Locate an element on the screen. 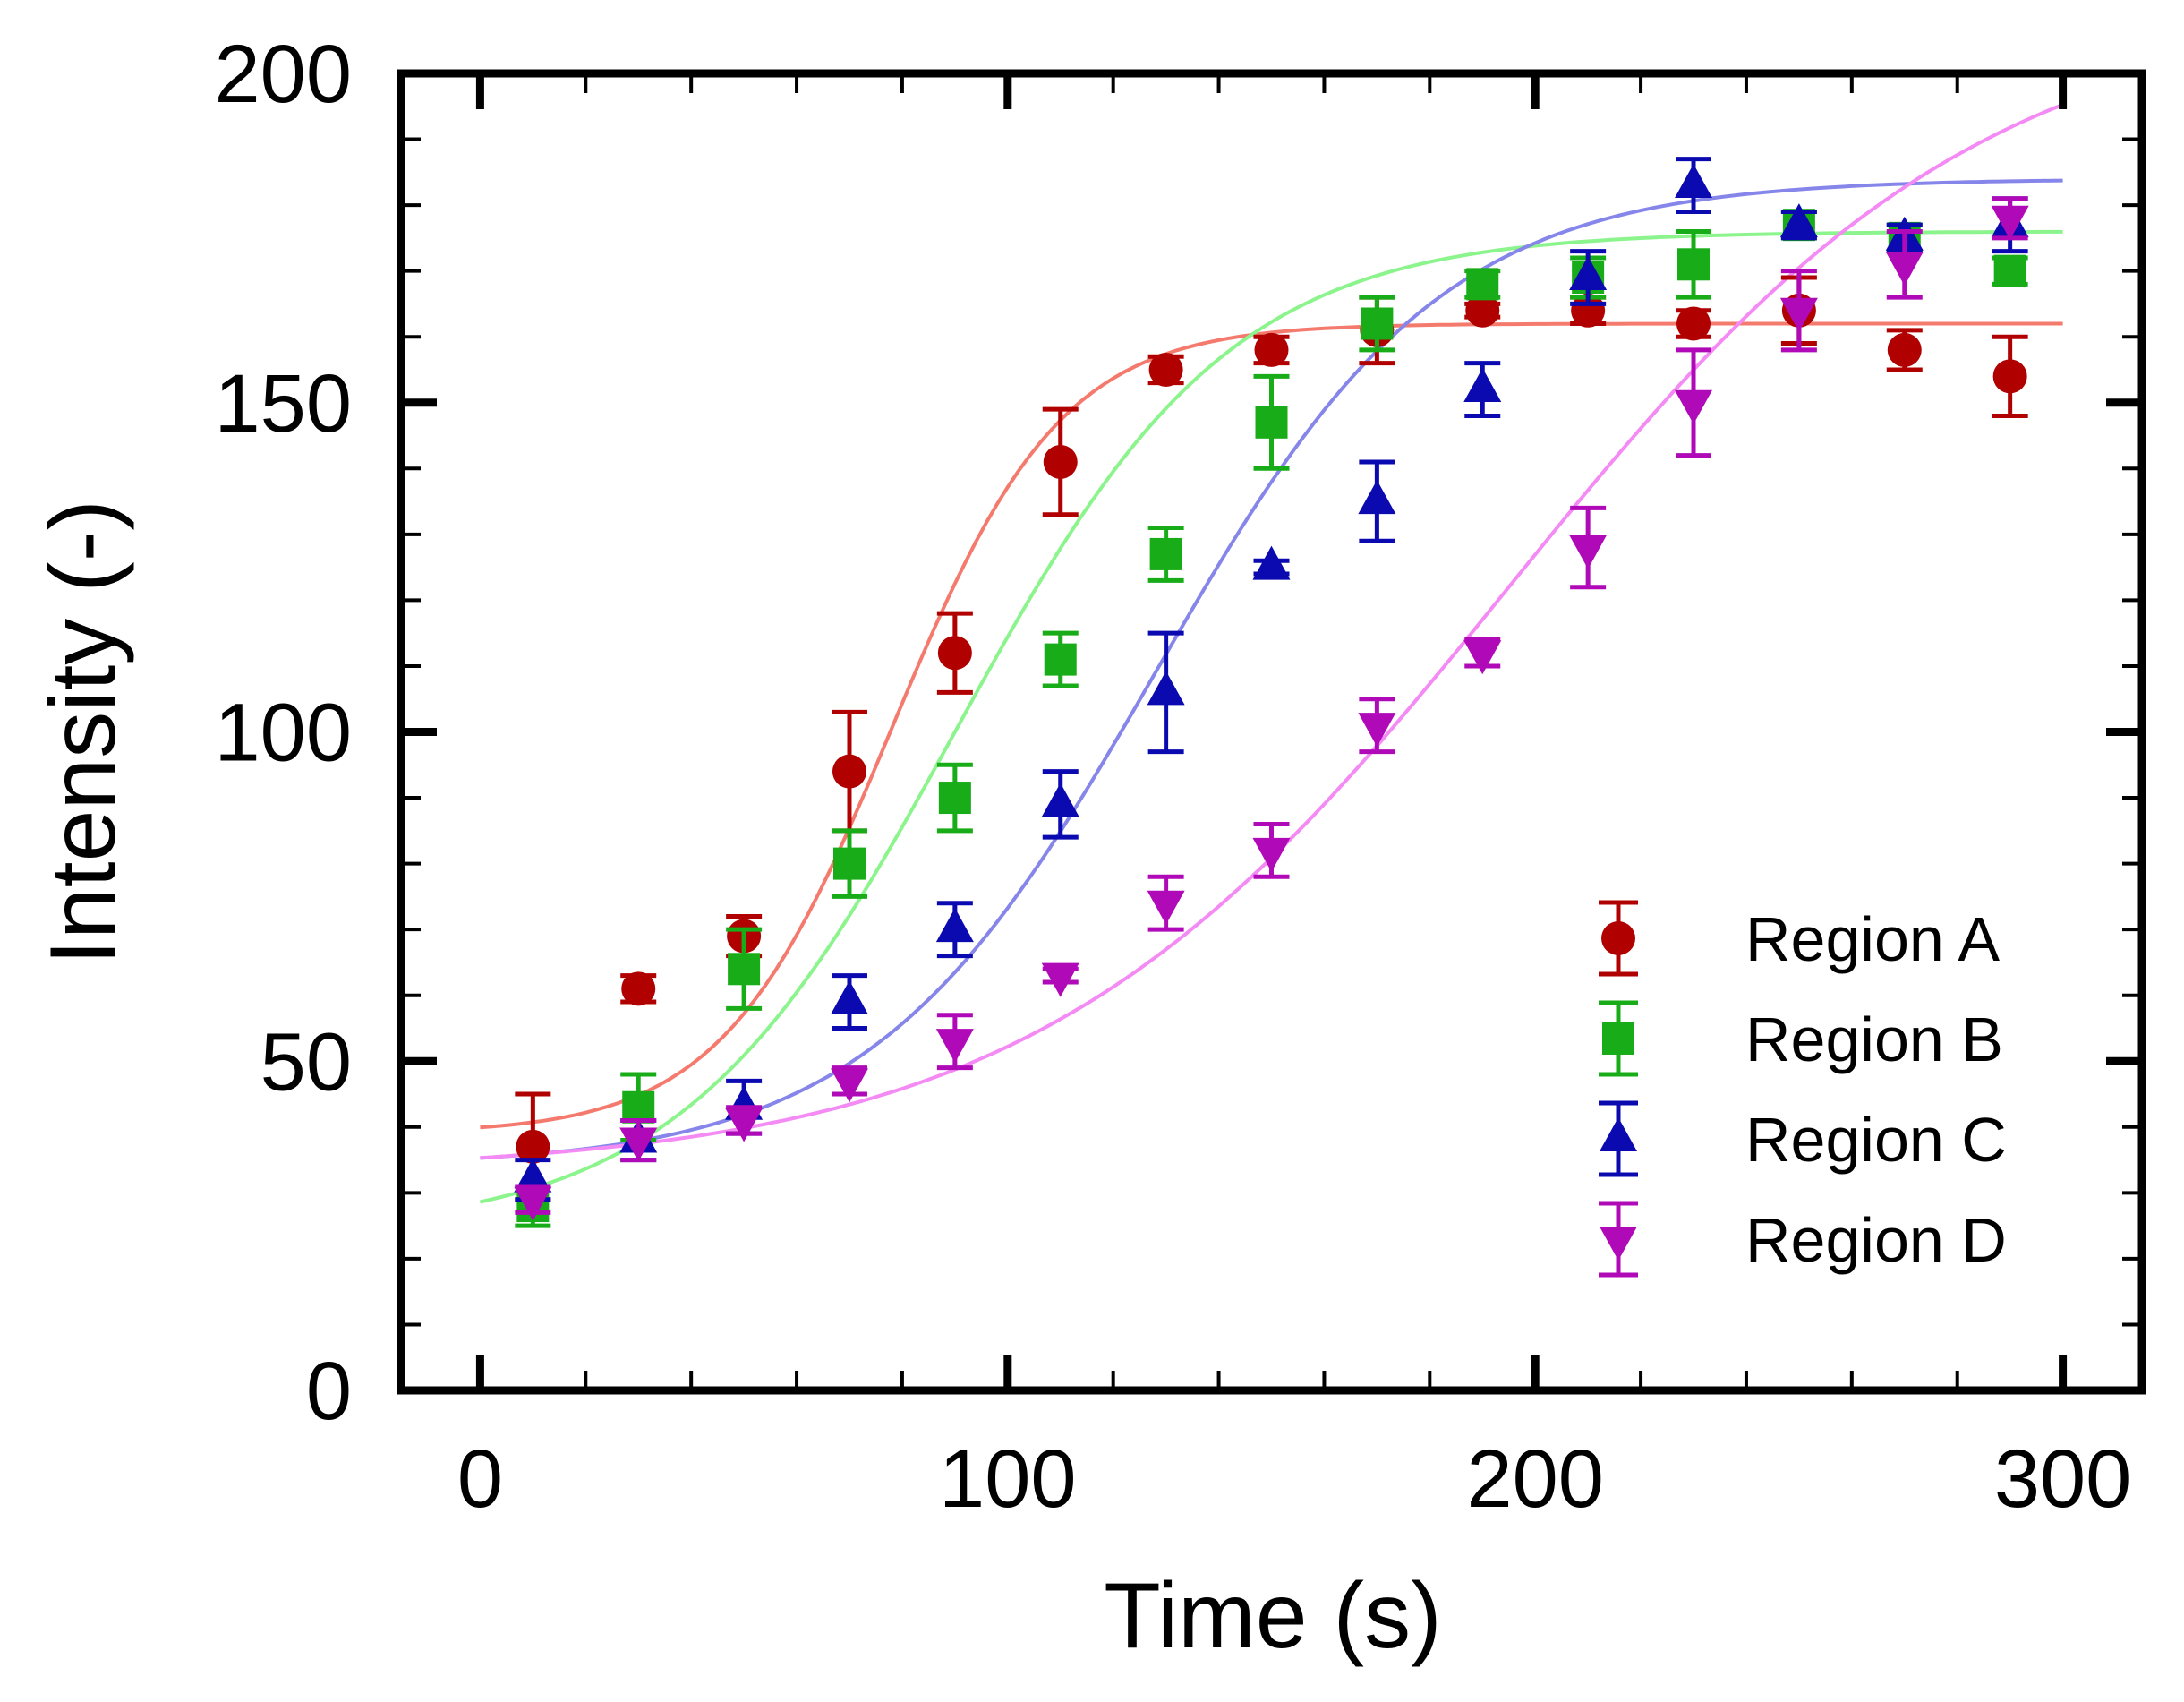 Image resolution: width=2184 pixels, height=1702 pixels. y-axis-title: Intensity (-) is located at coordinates (83, 733).